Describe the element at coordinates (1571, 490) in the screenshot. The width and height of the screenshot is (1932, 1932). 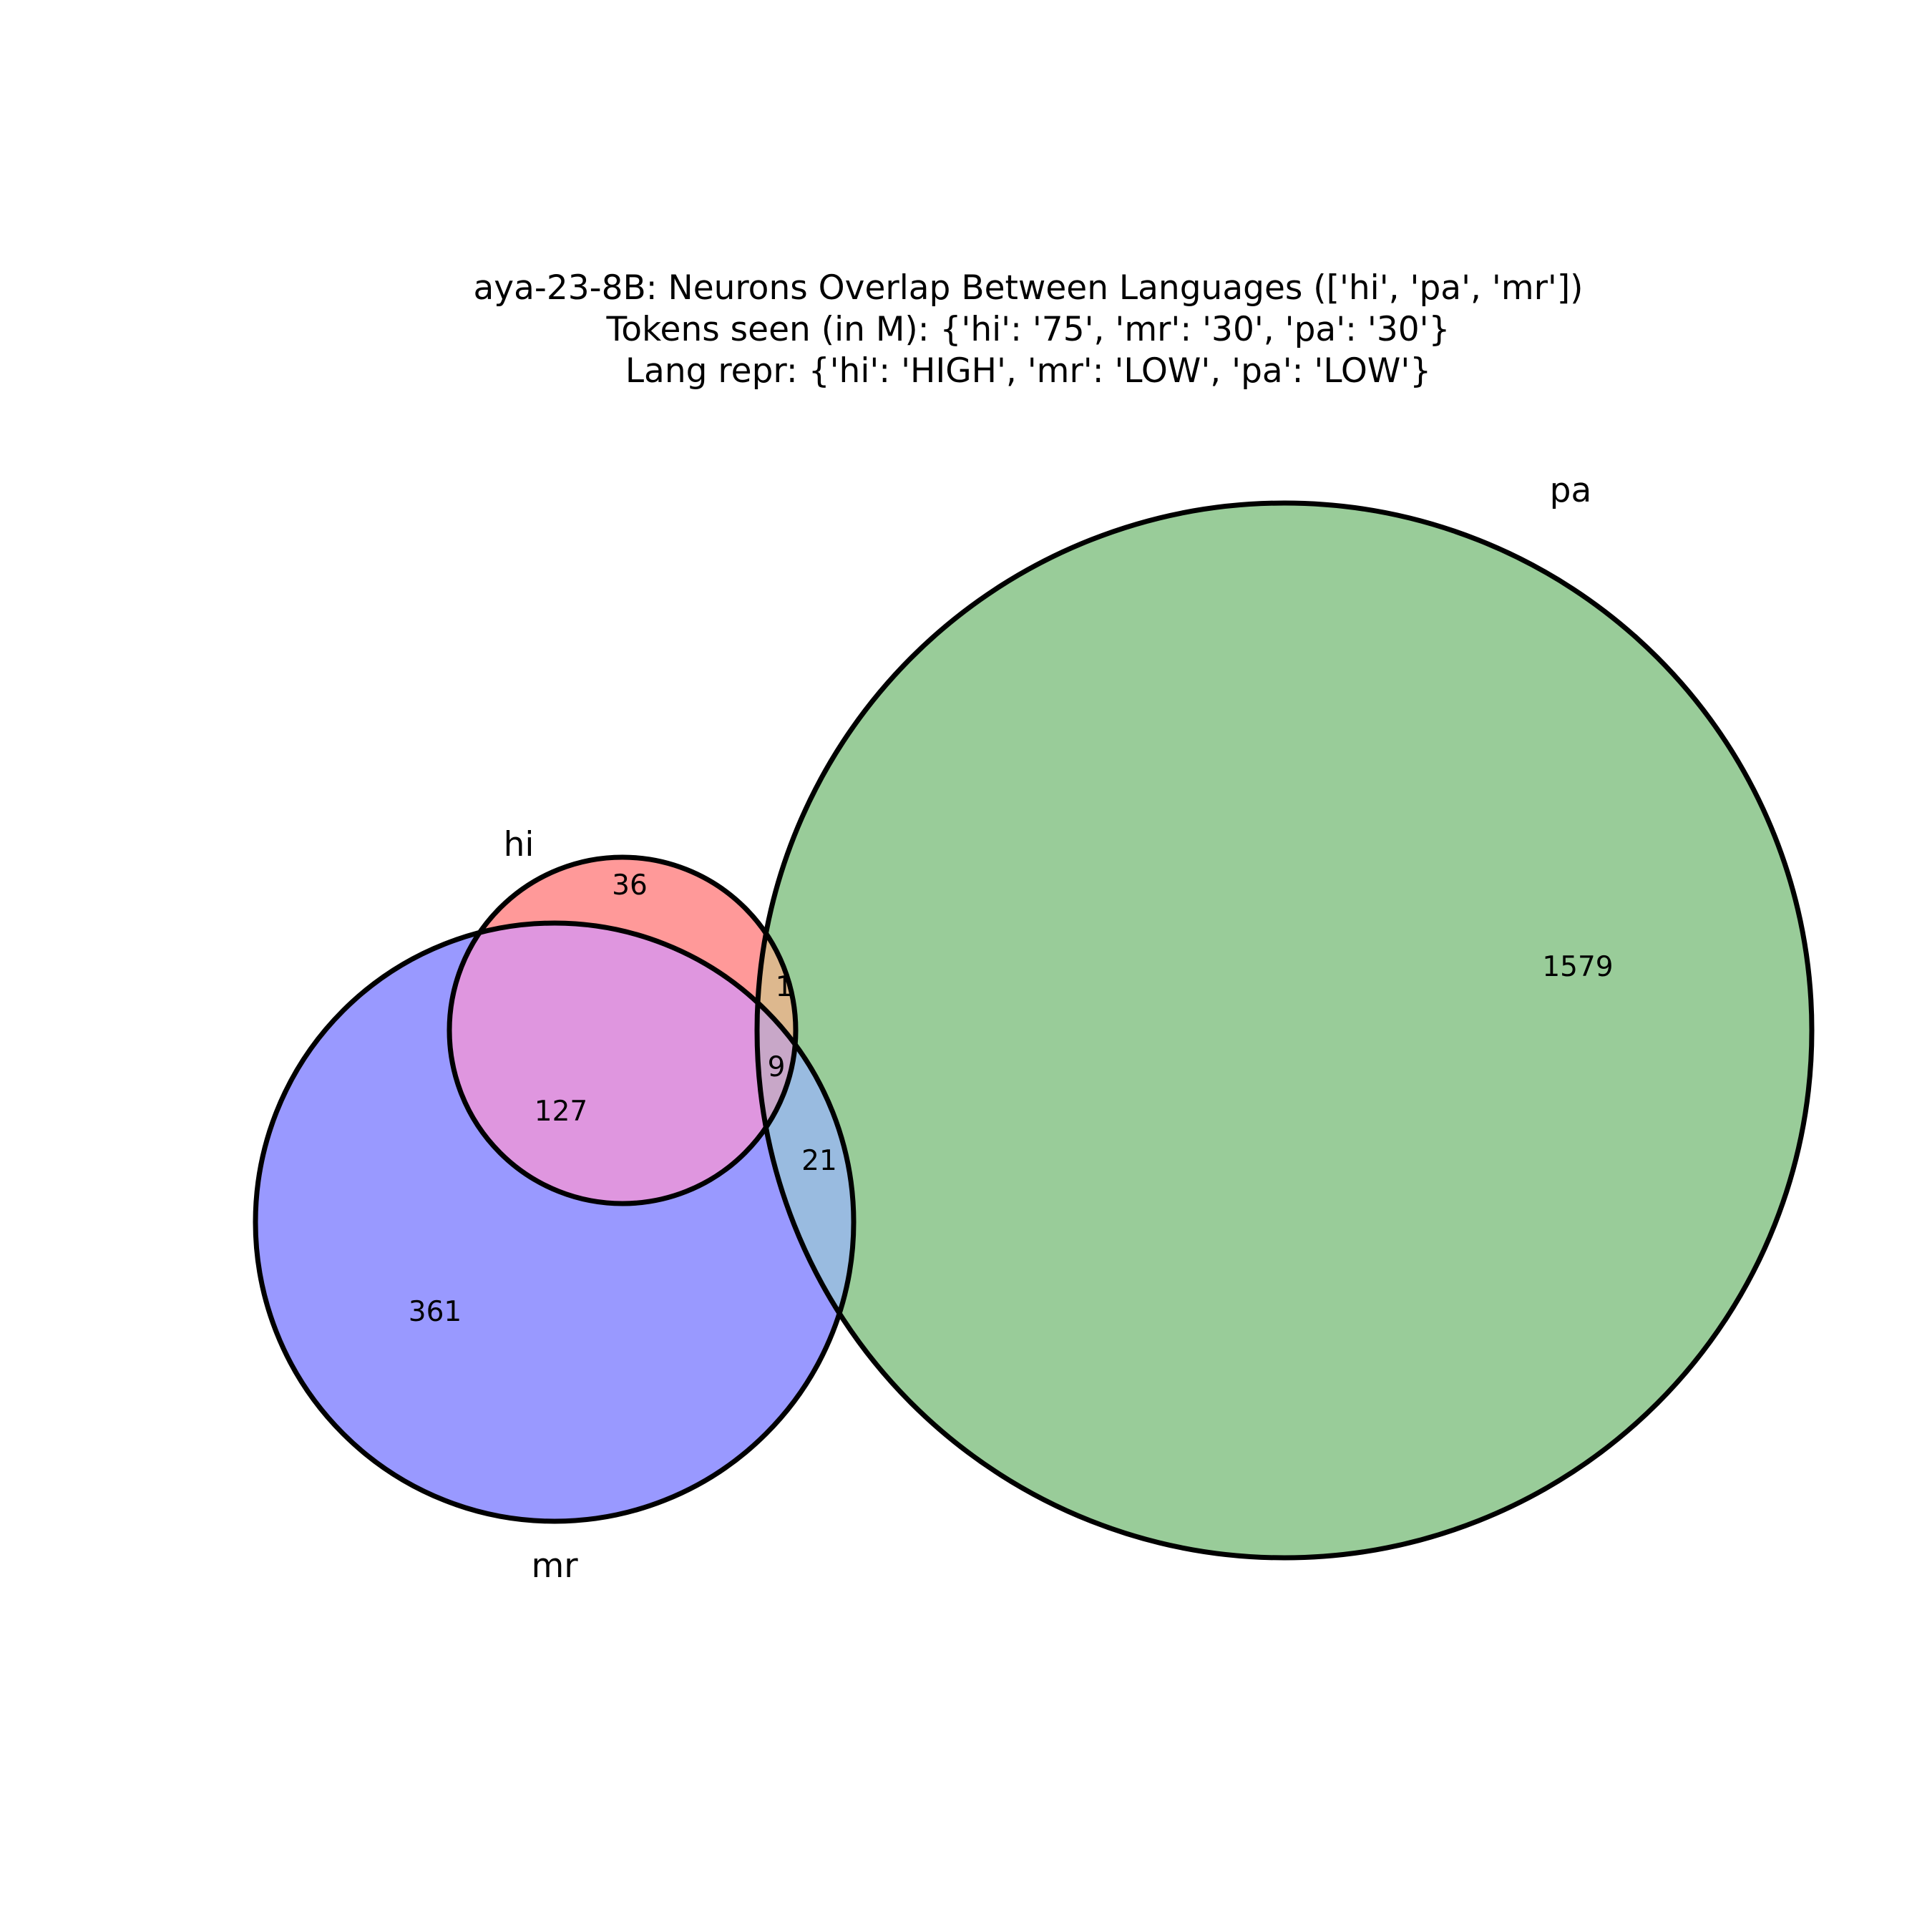
I see `set-label-pa: pa` at that location.